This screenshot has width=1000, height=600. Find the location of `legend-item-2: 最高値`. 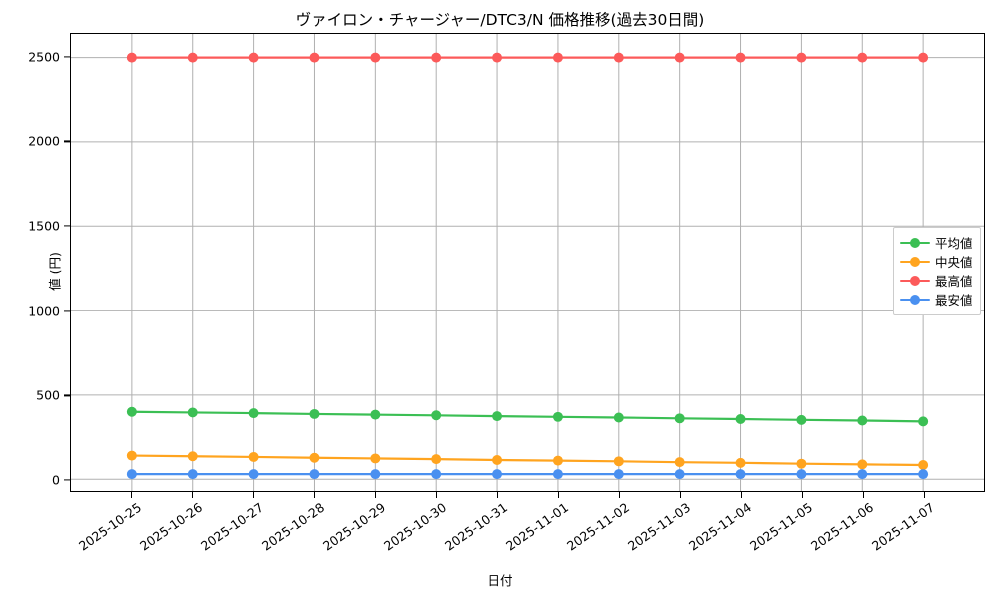

legend-item-2: 最高値 is located at coordinates (936, 280).